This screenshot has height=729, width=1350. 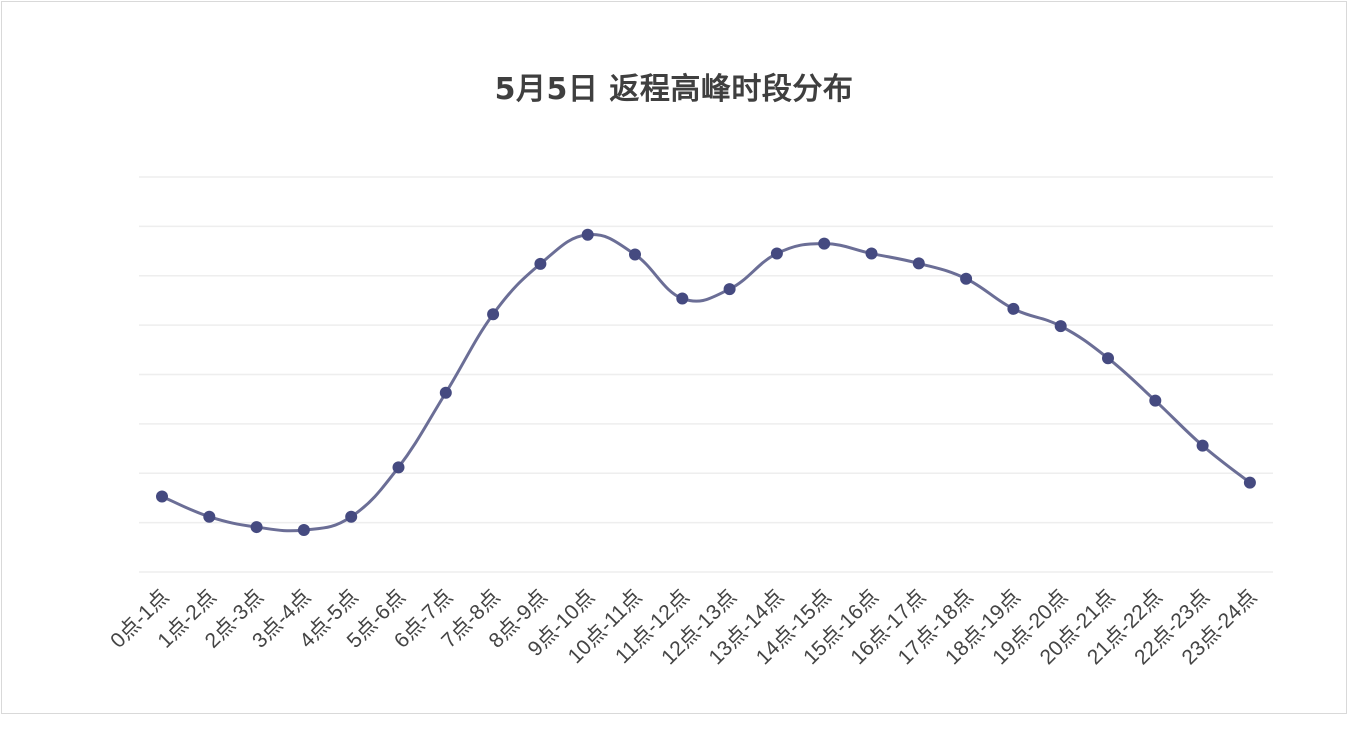 I want to click on chart-title: 5月5日 返程高峰时段分布, so click(x=674, y=89).